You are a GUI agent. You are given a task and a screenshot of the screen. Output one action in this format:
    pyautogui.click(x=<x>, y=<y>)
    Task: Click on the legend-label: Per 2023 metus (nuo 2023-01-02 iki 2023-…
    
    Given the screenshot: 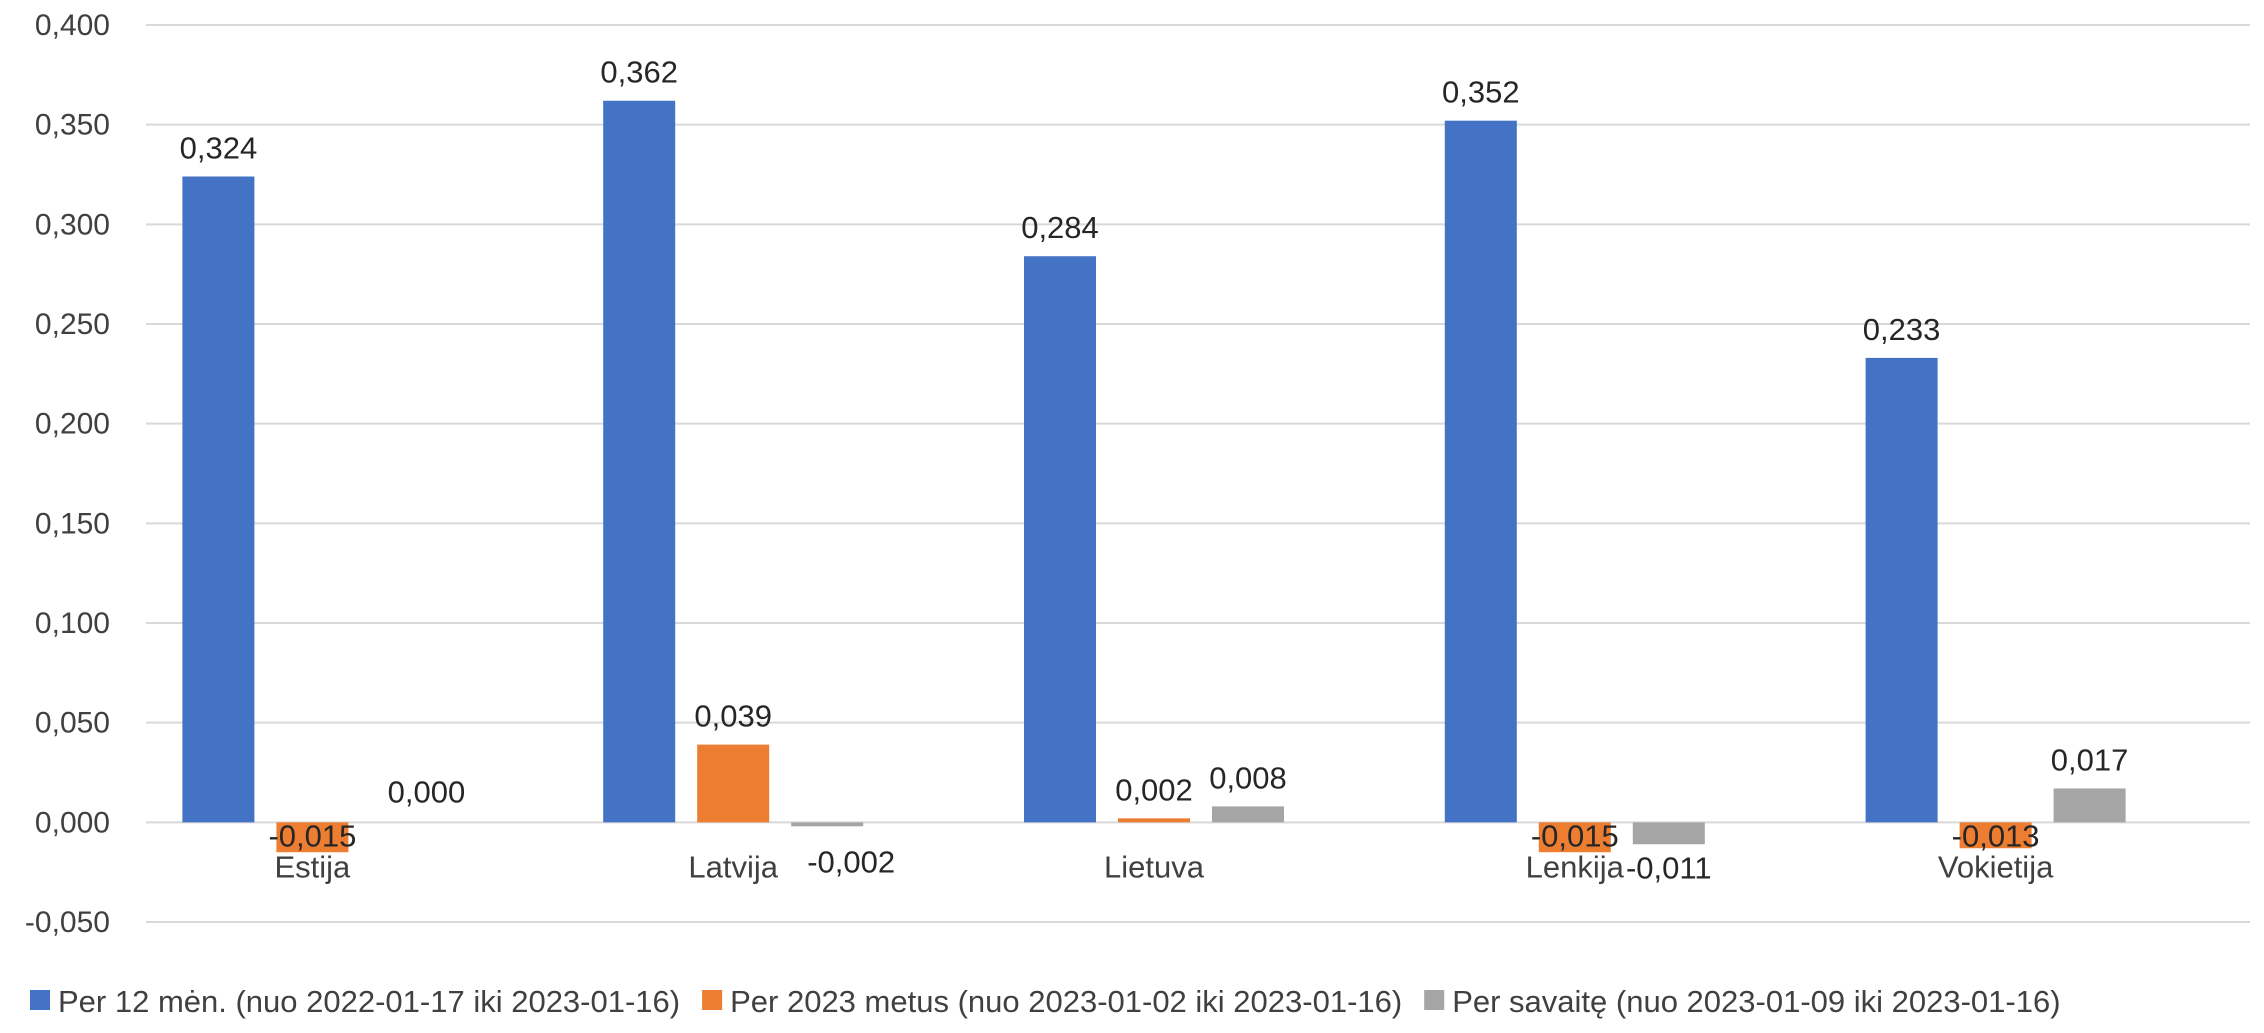 What is the action you would take?
    pyautogui.click(x=1066, y=1001)
    